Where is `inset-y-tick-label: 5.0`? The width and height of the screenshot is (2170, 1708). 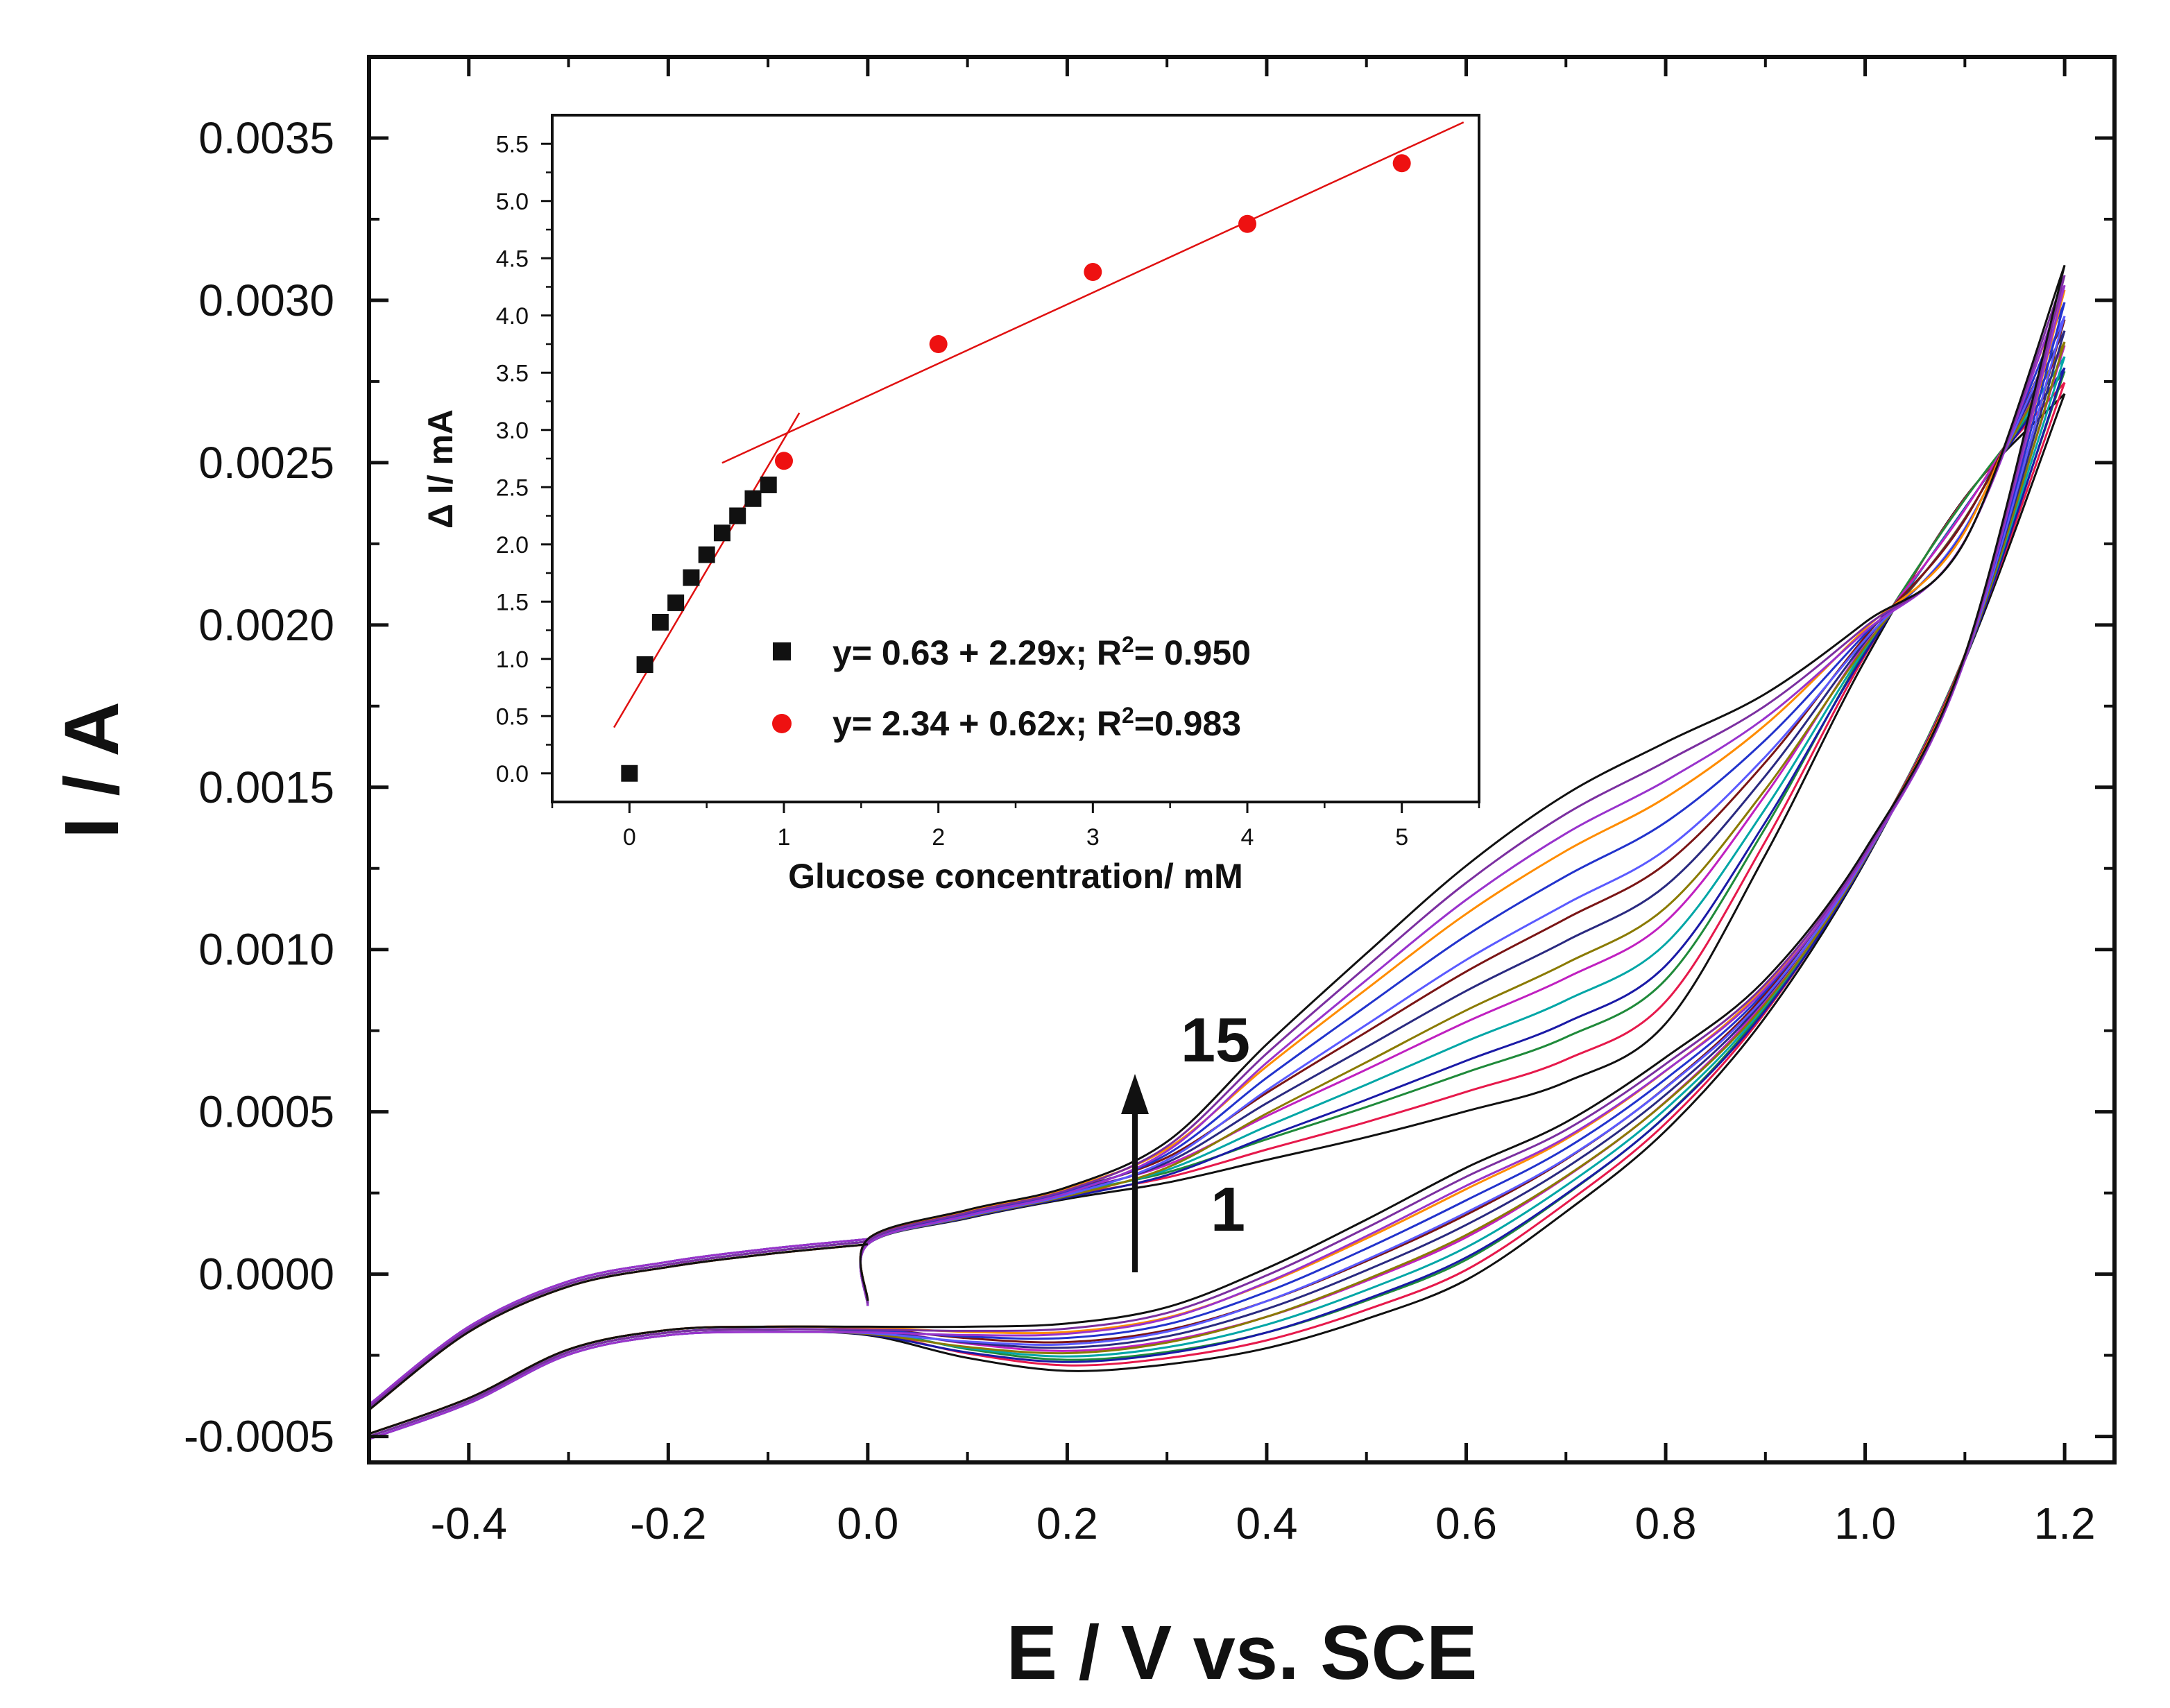 inset-y-tick-label: 5.0 is located at coordinates (512, 202).